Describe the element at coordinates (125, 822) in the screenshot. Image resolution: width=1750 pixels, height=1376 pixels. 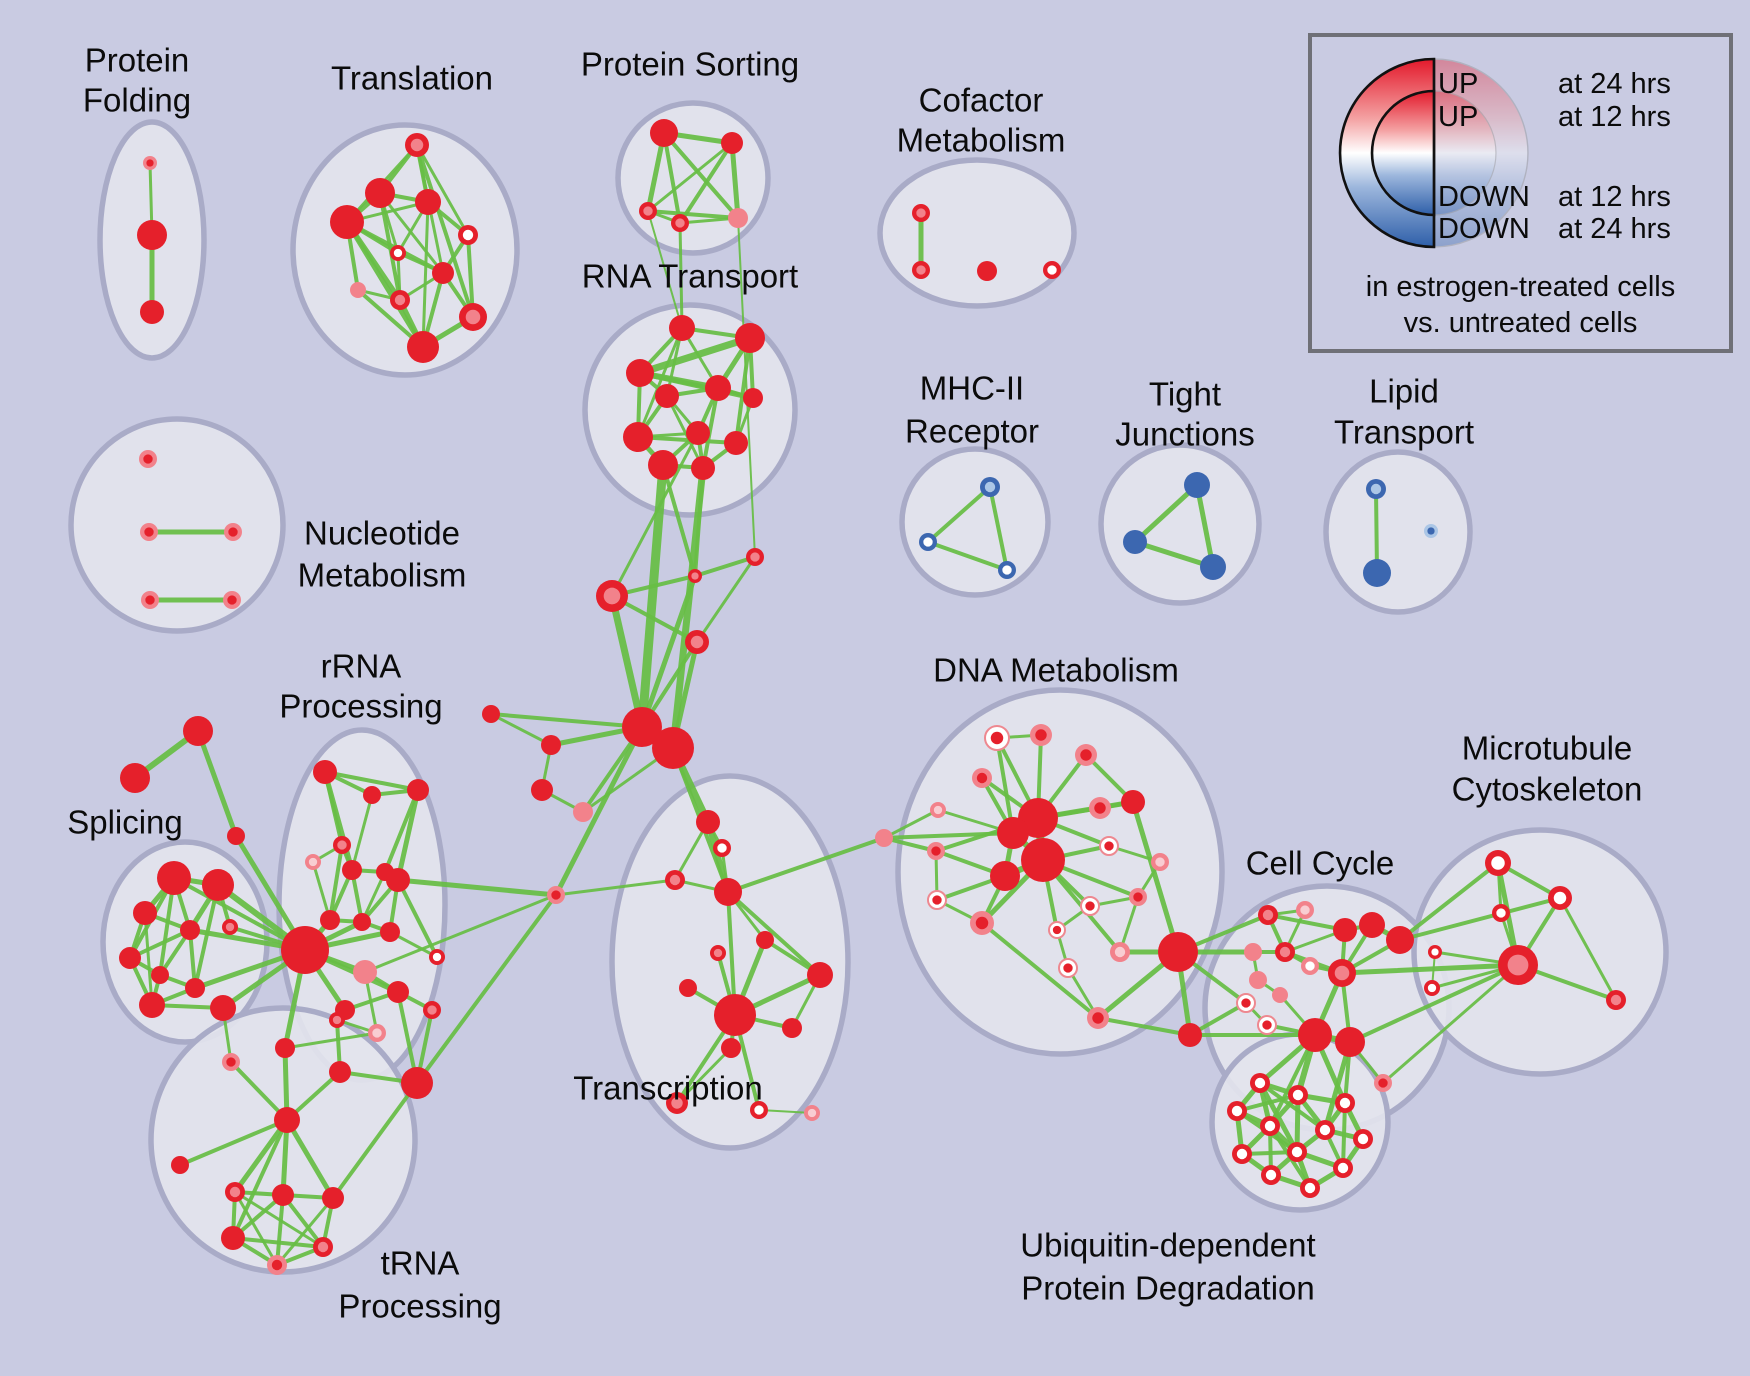
I see `cluster-label-splicing: Splicing` at that location.